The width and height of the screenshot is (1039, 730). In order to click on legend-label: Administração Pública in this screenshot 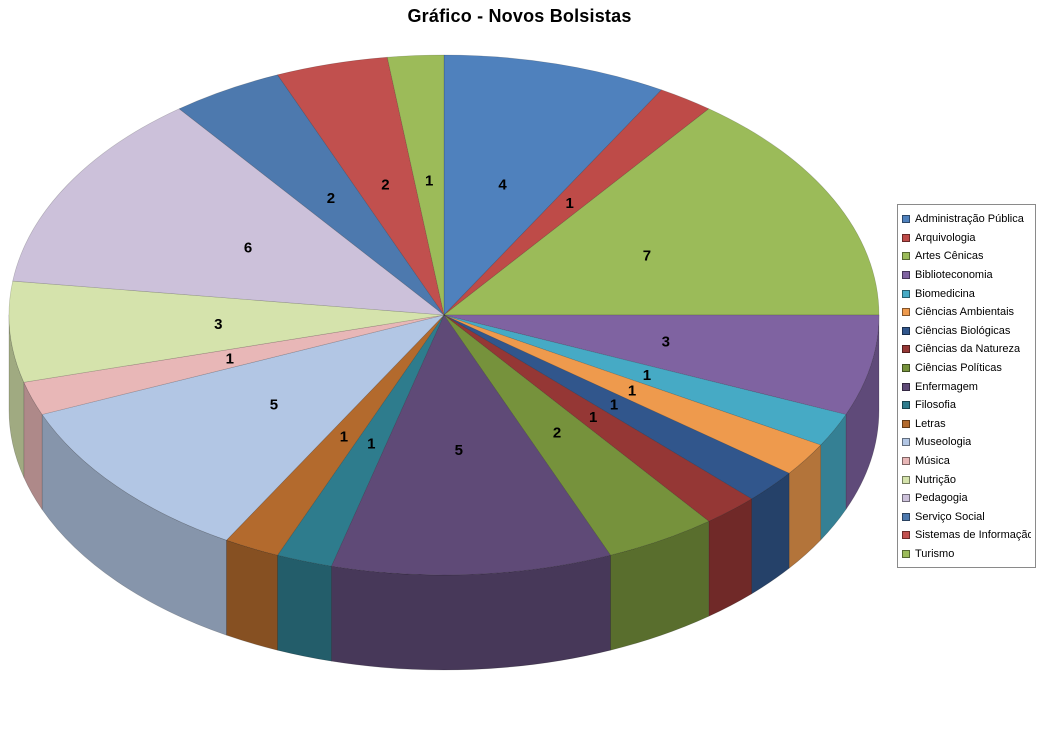, I will do `click(969, 219)`.